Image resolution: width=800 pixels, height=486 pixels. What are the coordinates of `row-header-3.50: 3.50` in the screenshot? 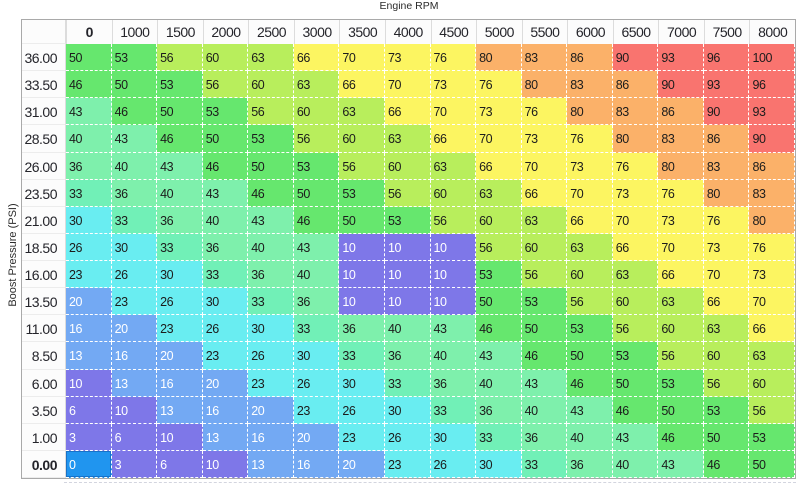 It's located at (44, 410).